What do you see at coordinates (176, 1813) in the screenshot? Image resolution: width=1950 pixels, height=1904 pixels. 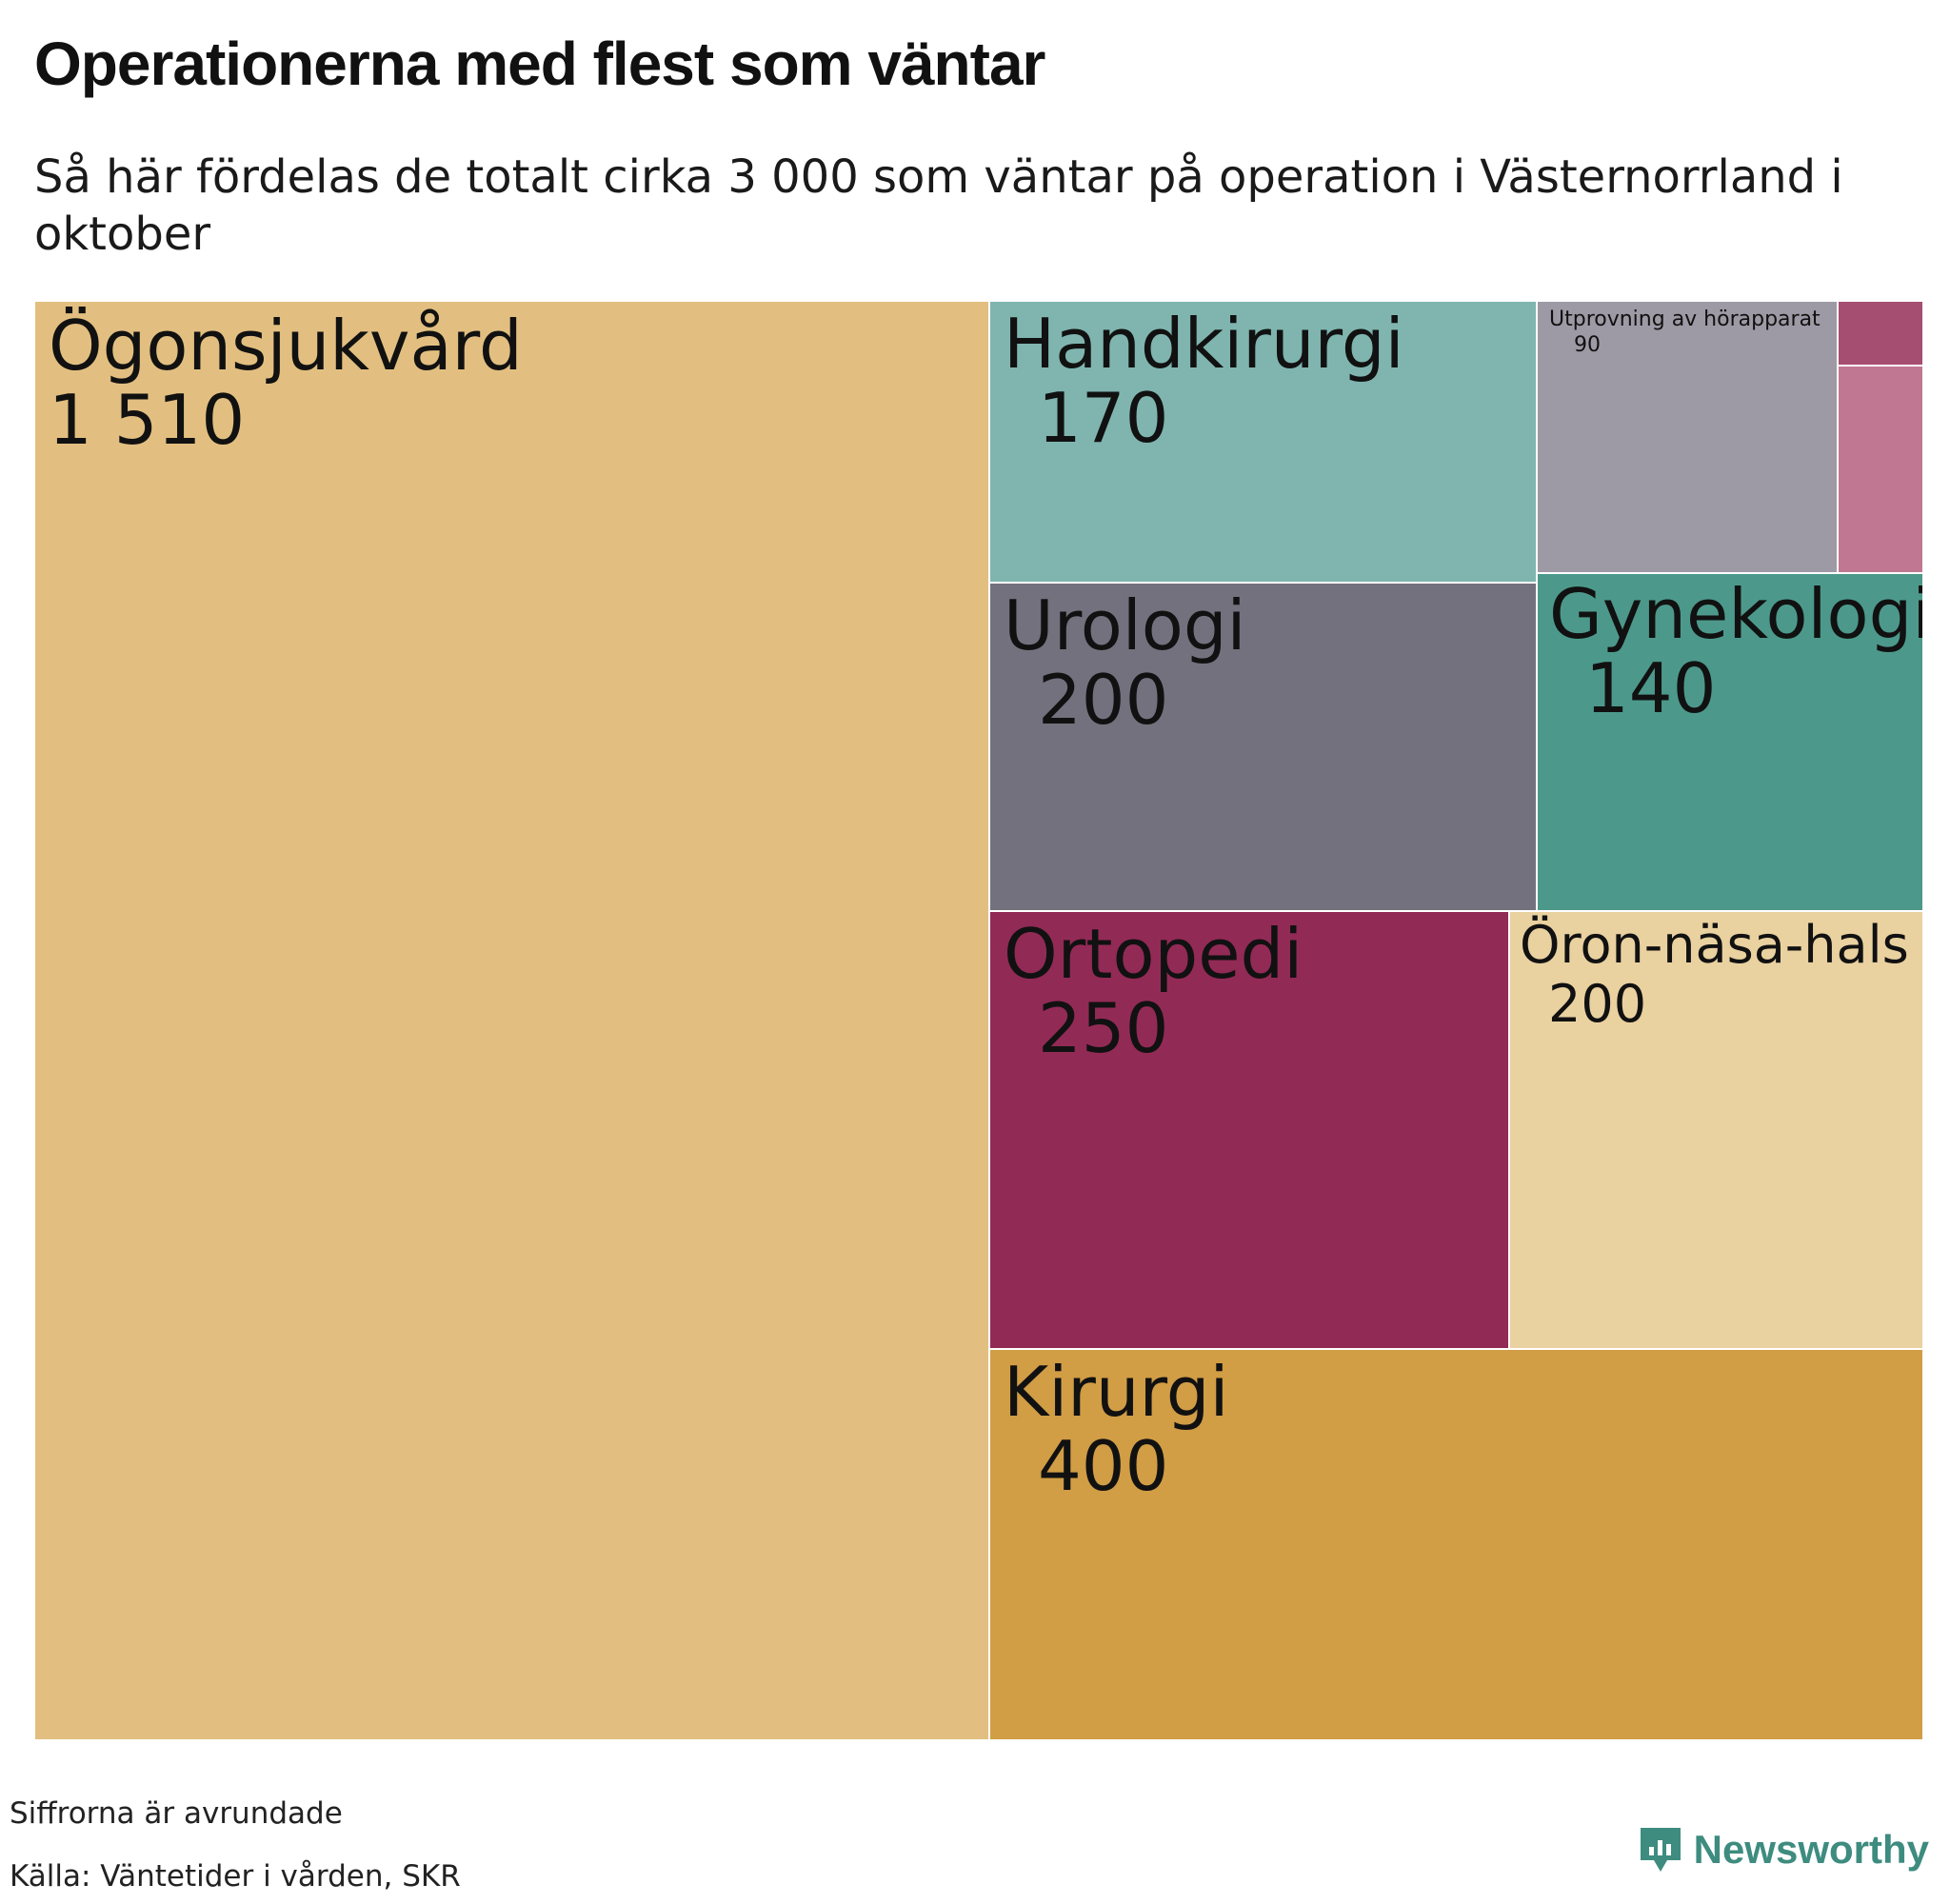 I see `rounding-note: Siffrorna är avrundade` at bounding box center [176, 1813].